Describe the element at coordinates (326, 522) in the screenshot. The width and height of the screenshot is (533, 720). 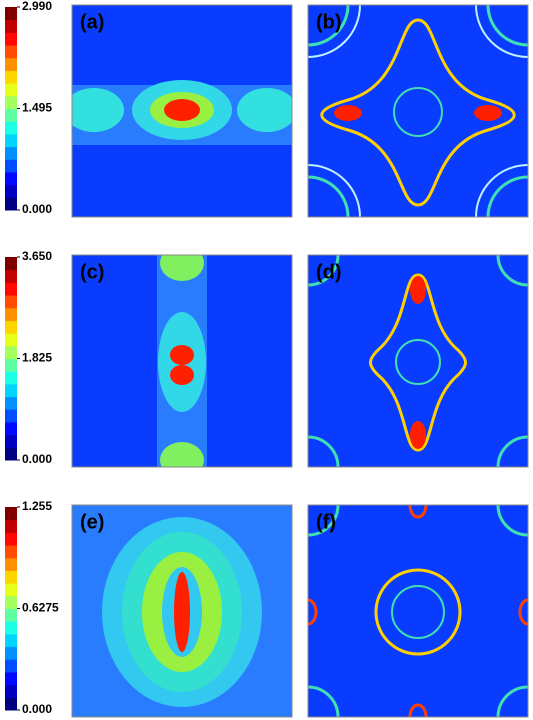
I see `panel-label: (f)` at that location.